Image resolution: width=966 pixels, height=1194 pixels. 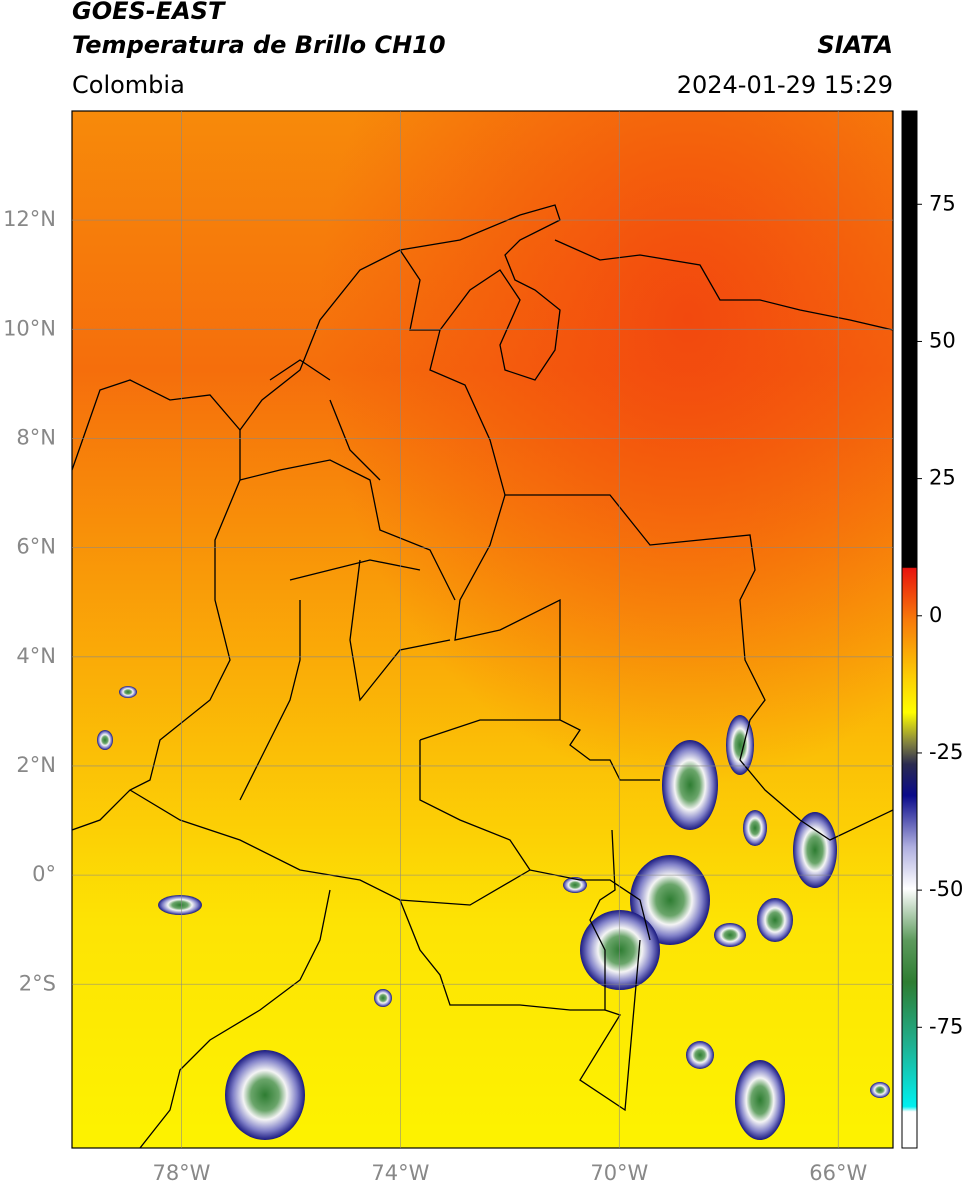 I want to click on title: GOES-EAST, so click(x=149, y=12).